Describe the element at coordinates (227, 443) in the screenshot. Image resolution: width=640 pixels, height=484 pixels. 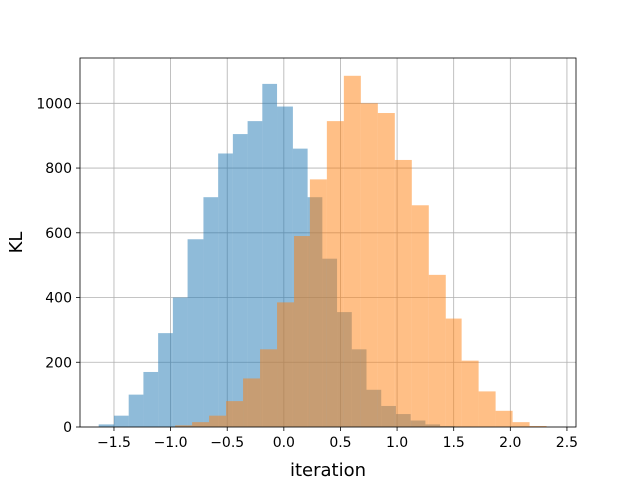
I see `x-tick-label: −0.5` at that location.